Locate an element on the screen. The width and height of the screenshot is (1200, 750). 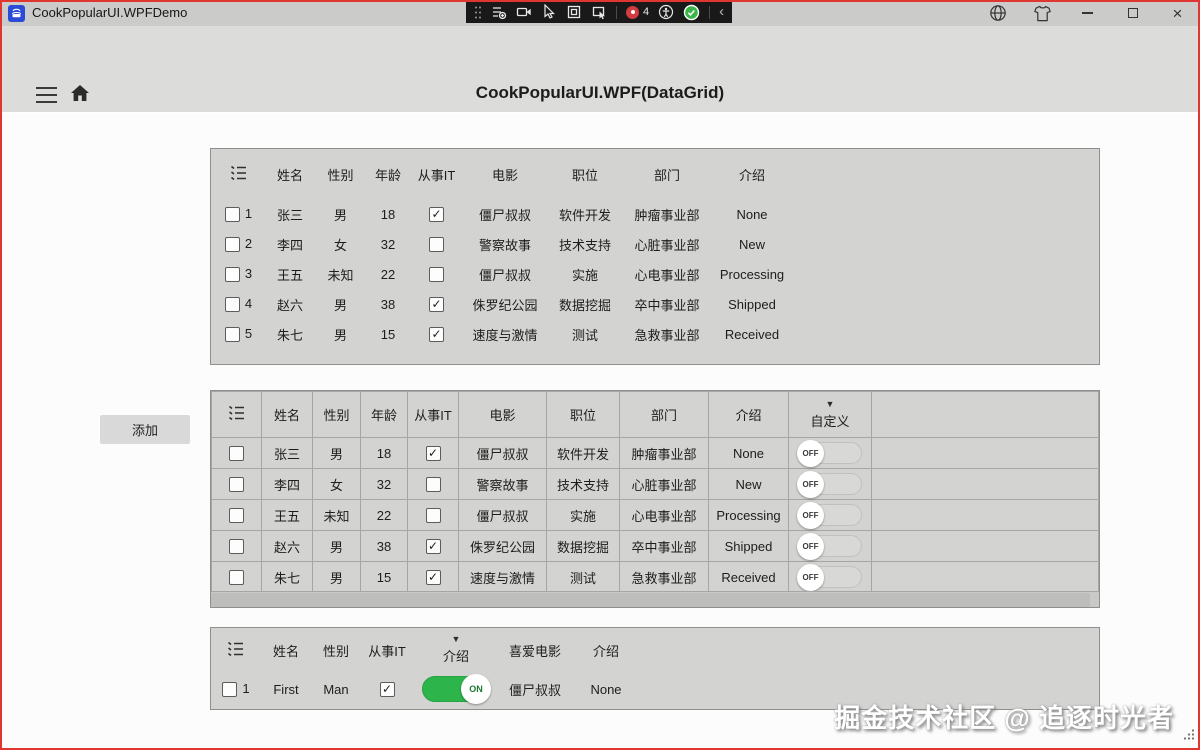
cell-gender: Man is located at coordinates (336, 689).